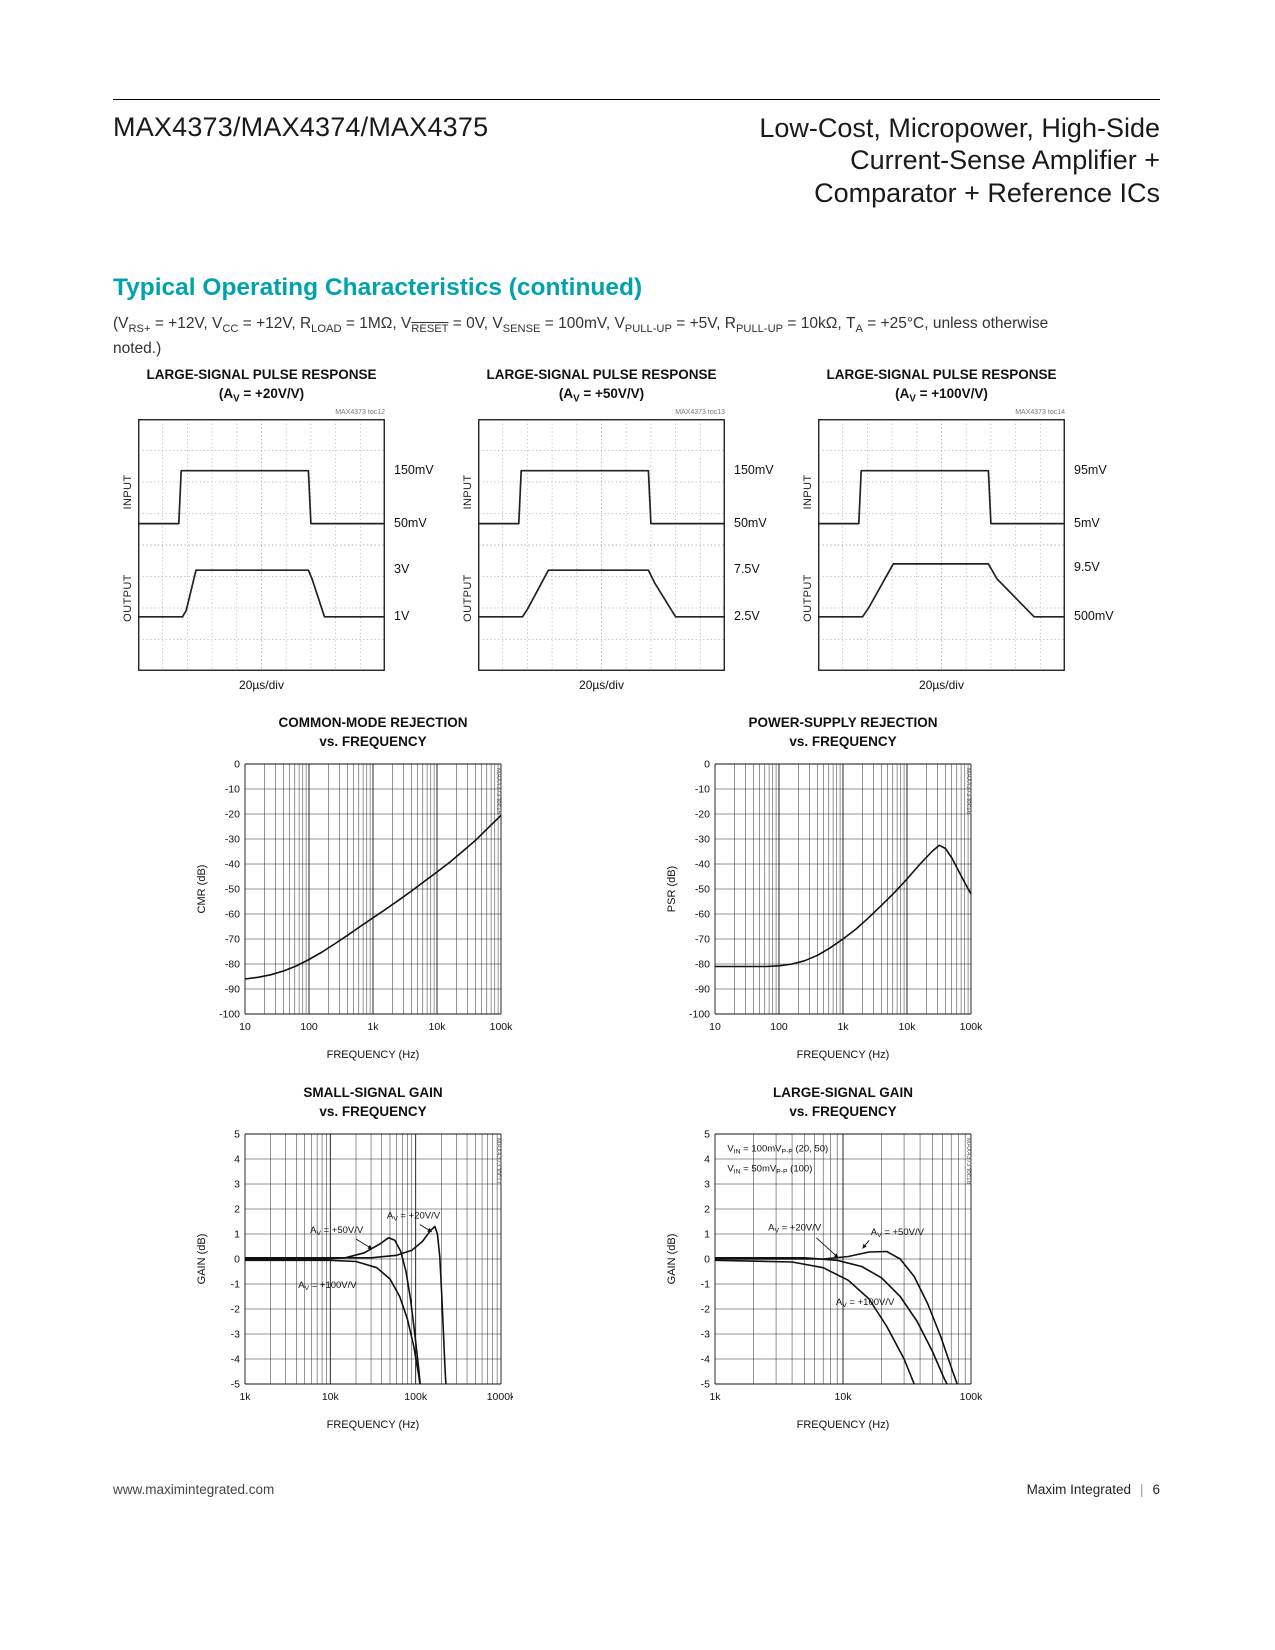 This screenshot has height=1650, width=1275. Describe the element at coordinates (968, 1161) in the screenshot. I see `chart-code-label: MAX4373 toc18` at that location.